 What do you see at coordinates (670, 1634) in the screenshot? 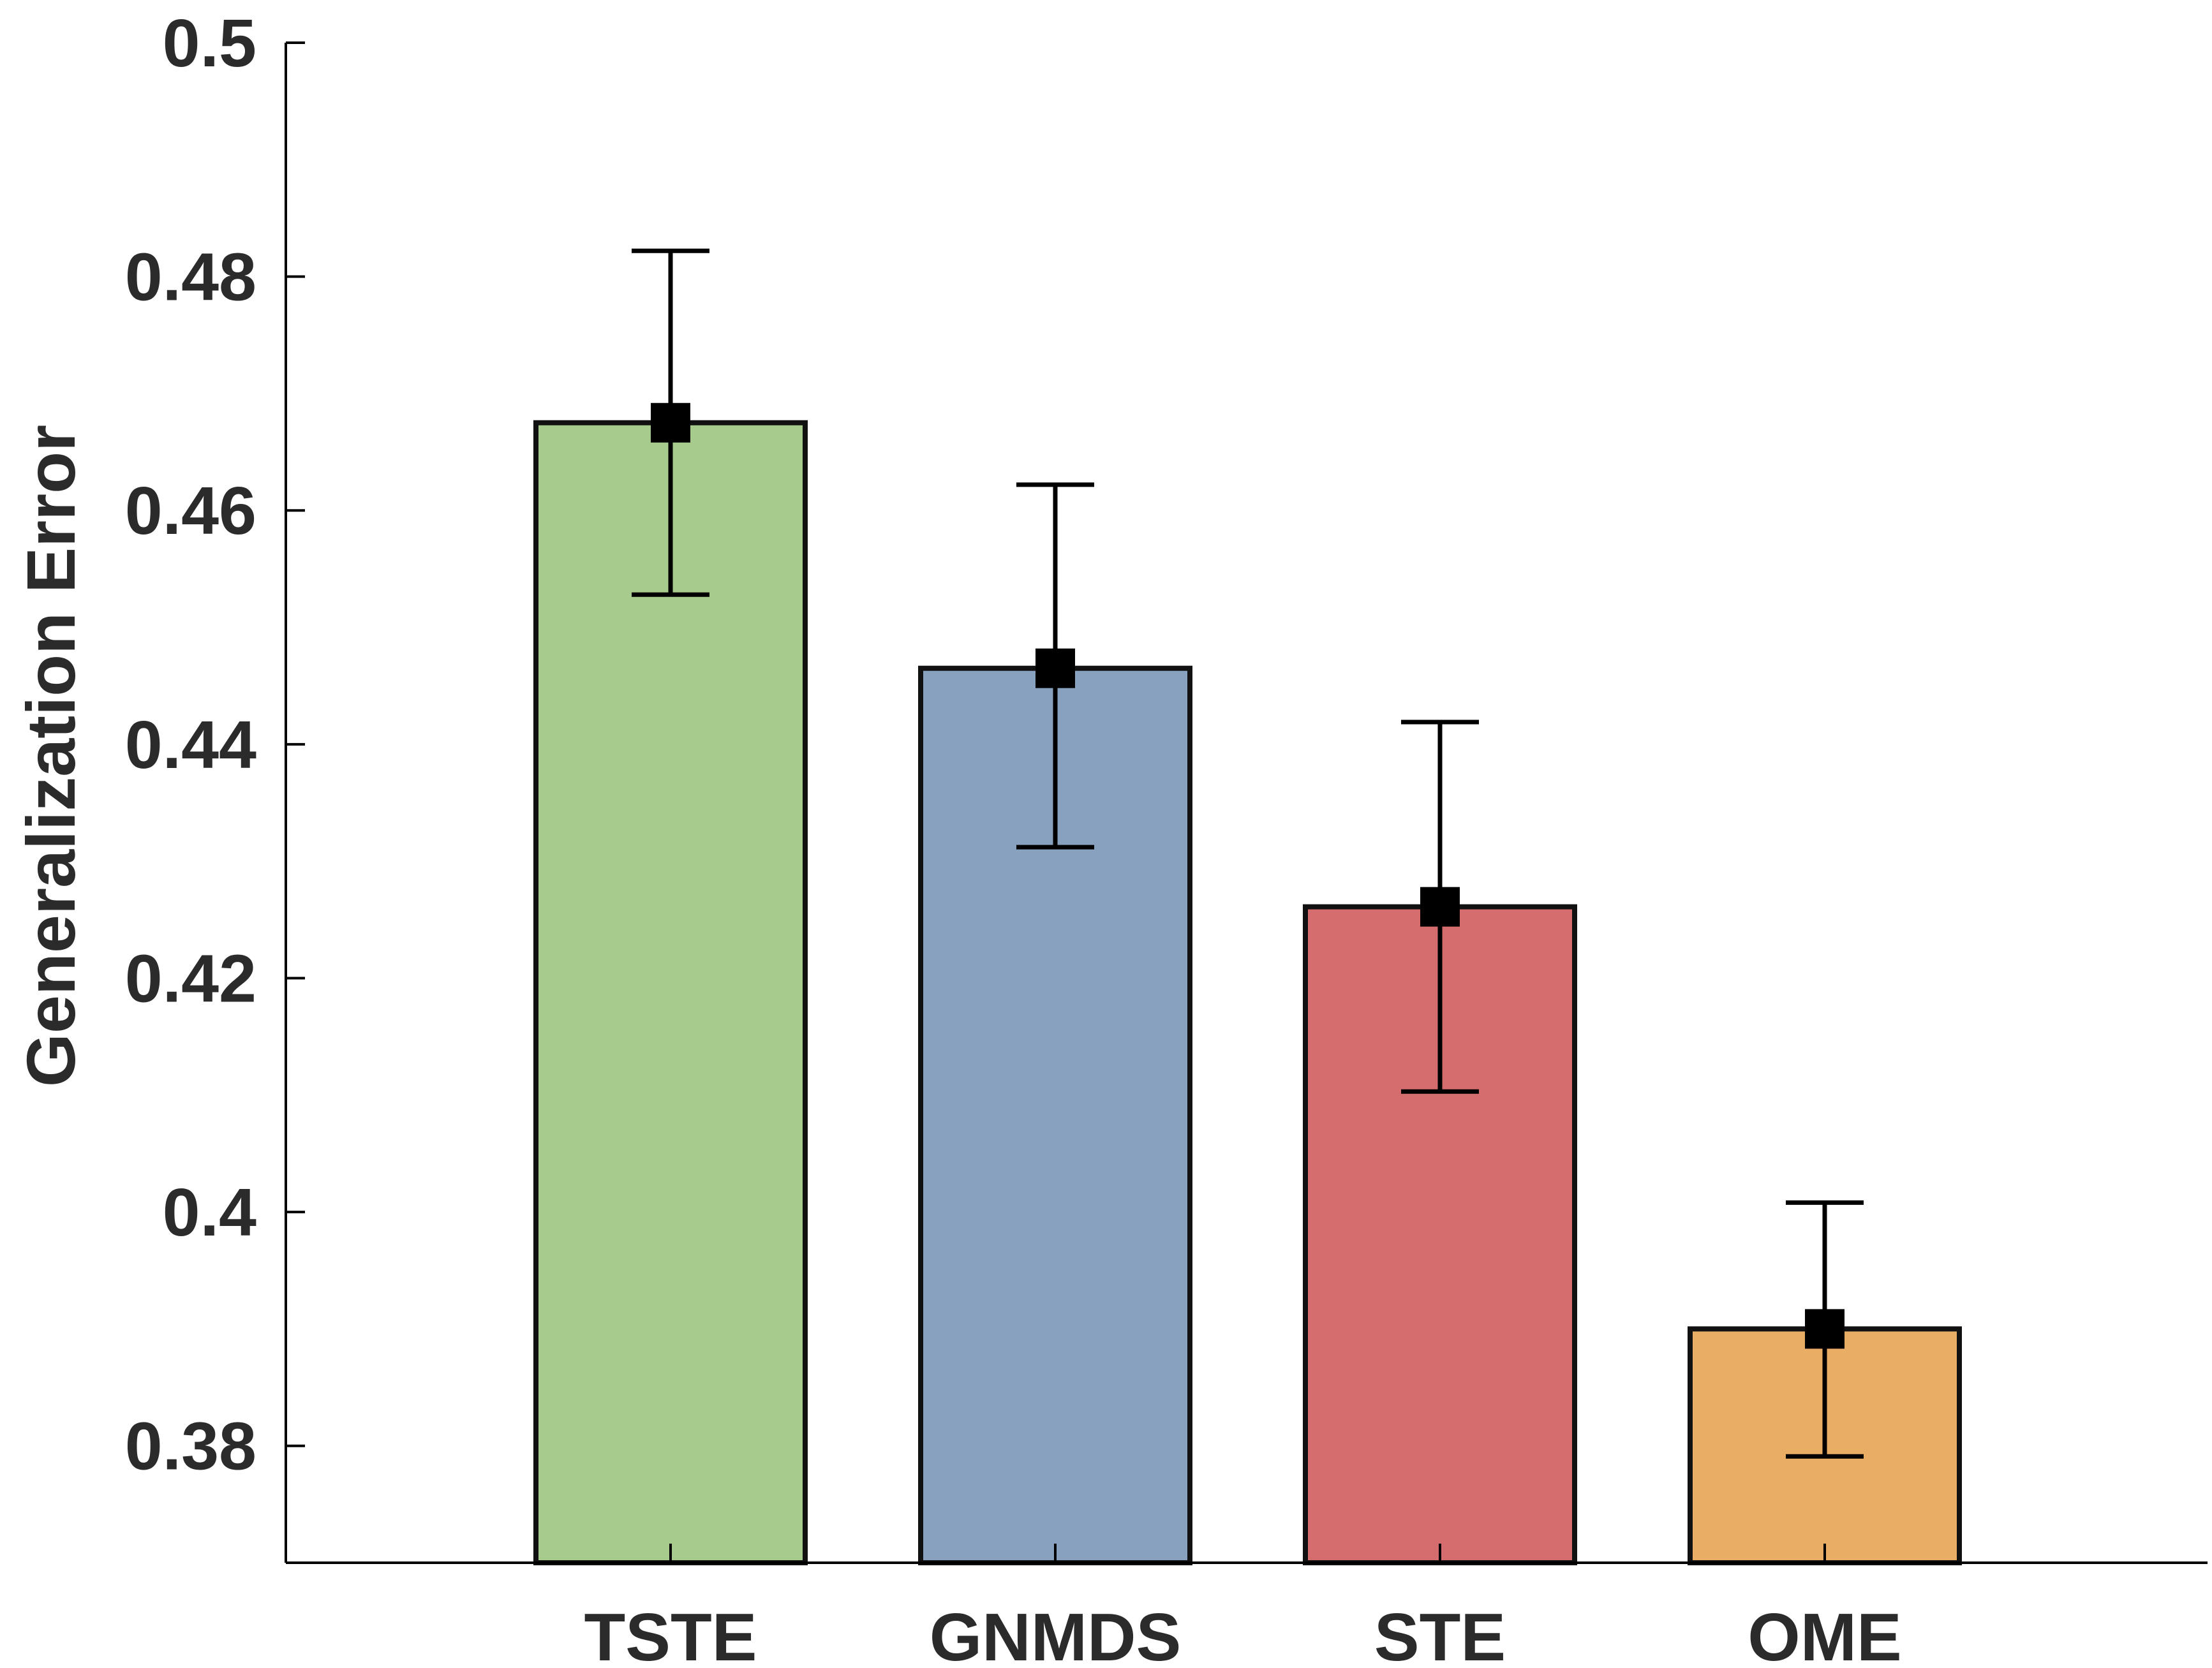
I see `x-category-label: TSTE` at bounding box center [670, 1634].